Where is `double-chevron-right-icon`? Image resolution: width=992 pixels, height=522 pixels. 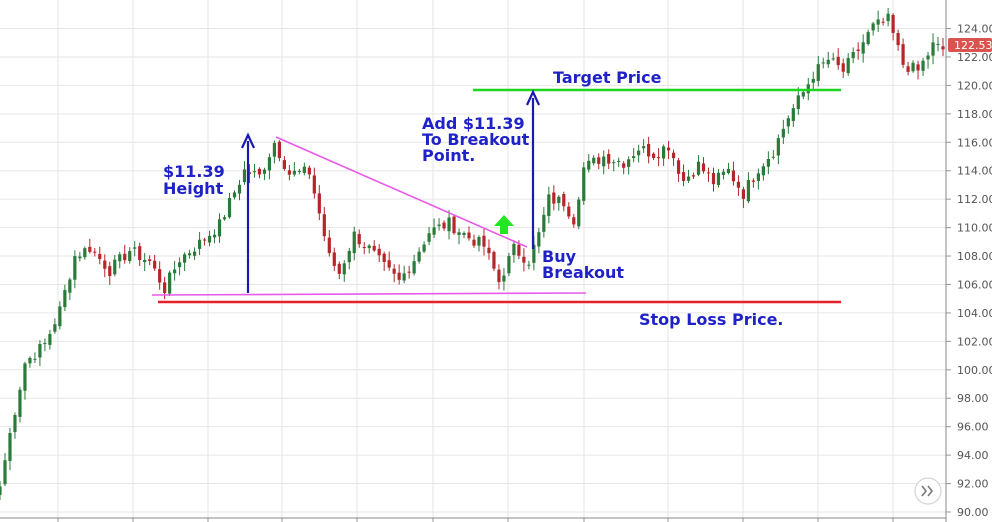
double-chevron-right-icon is located at coordinates (927, 491).